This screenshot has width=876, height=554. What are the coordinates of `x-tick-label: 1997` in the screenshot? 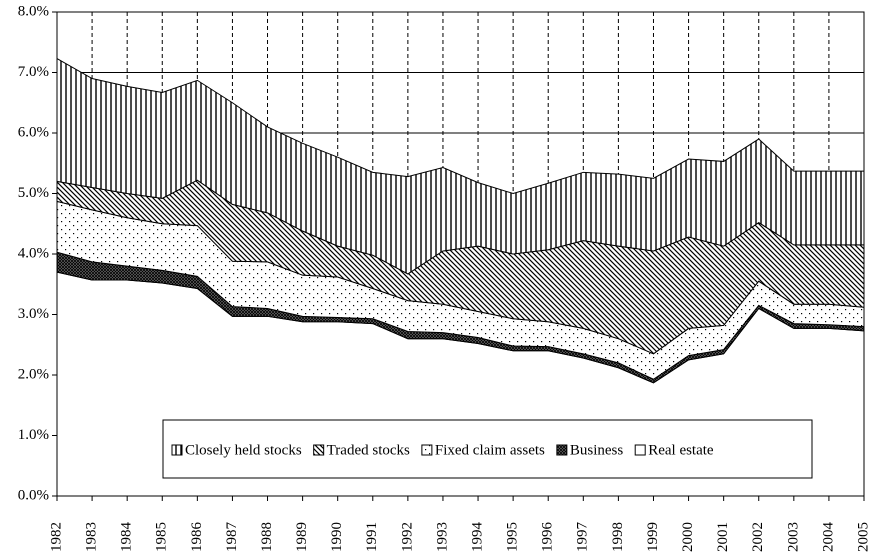 It's located at (583, 537).